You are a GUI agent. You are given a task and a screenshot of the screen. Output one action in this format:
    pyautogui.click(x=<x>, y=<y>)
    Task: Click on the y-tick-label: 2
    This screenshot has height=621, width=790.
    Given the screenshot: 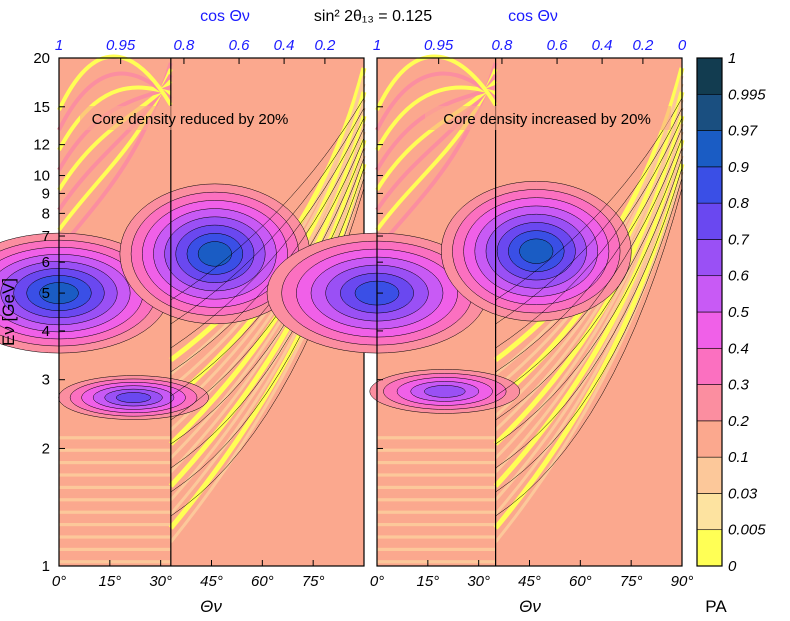 What is the action you would take?
    pyautogui.click(x=46, y=448)
    